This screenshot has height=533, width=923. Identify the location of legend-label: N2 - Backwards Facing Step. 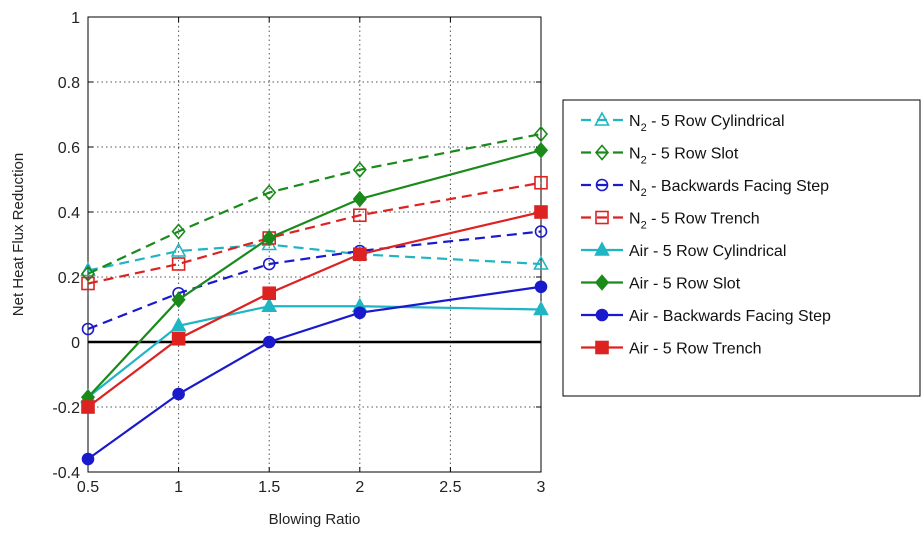
(729, 188).